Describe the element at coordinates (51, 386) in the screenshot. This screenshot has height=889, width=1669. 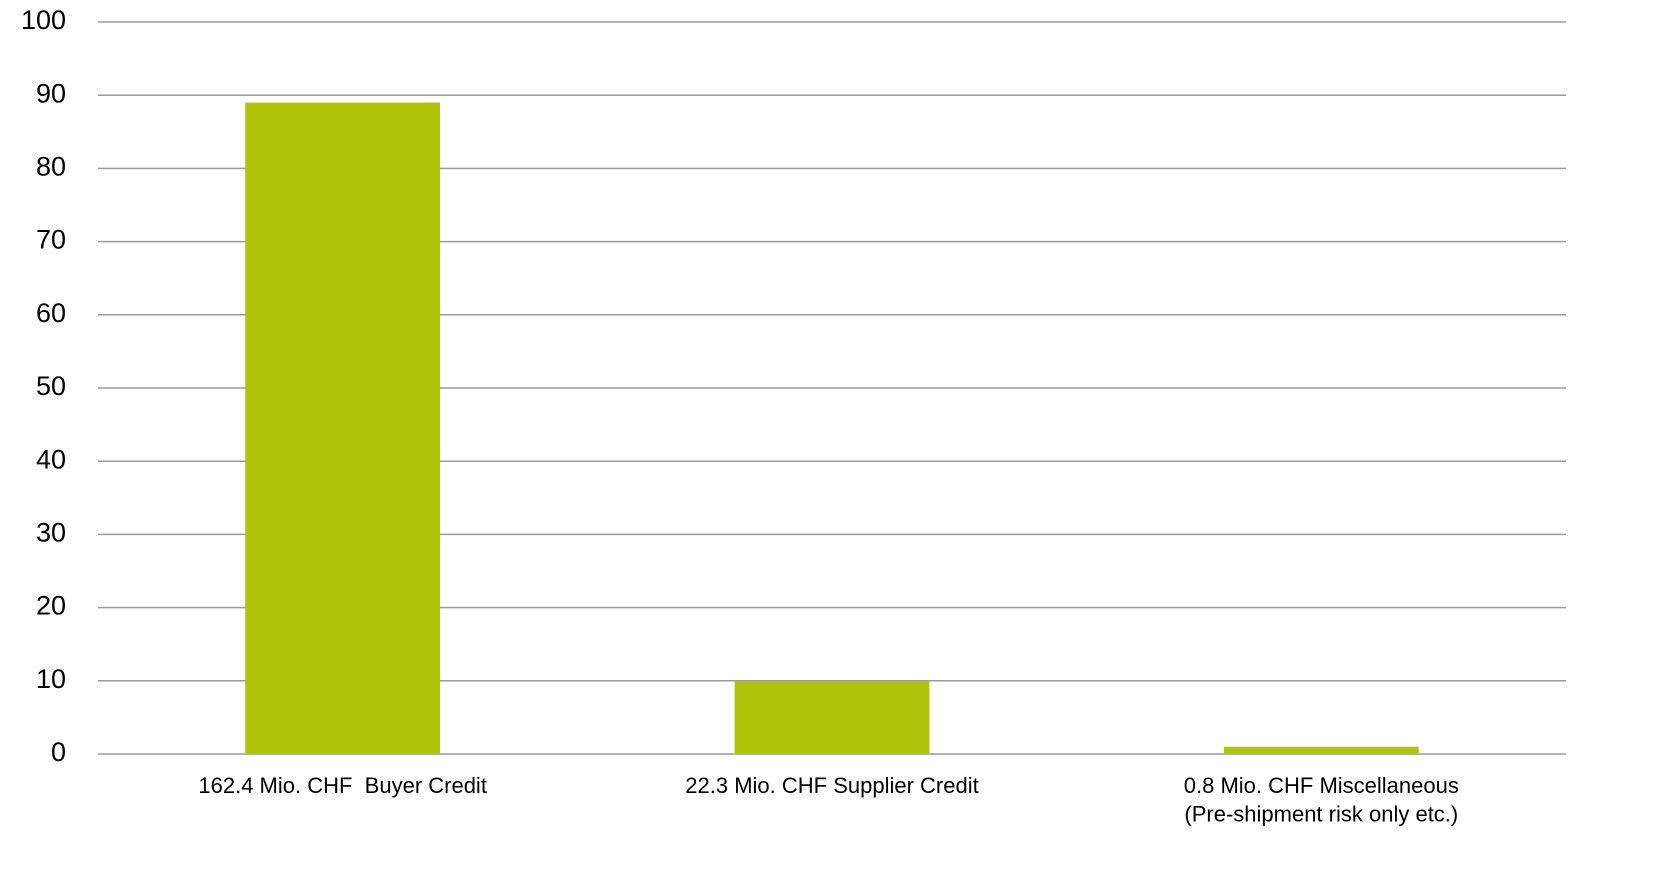
I see `y-tick-label: 50` at that location.